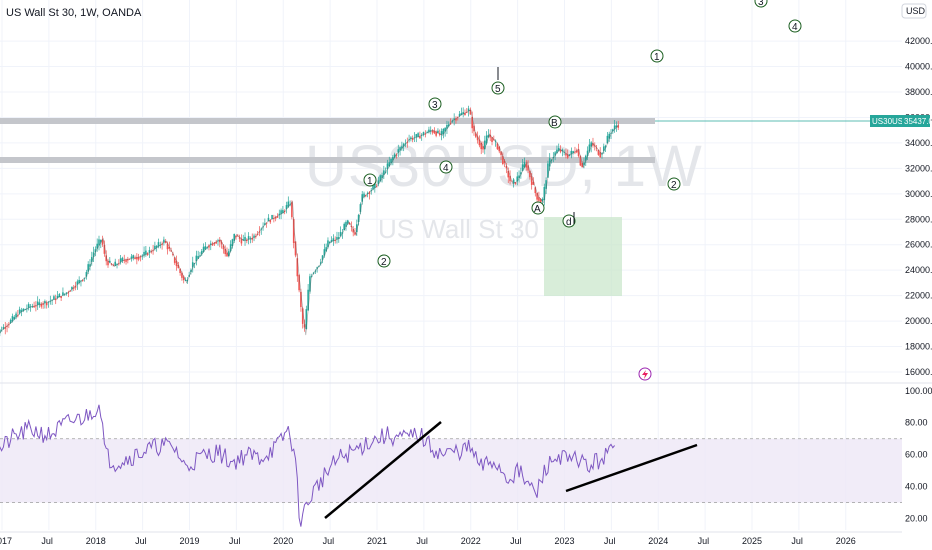  Describe the element at coordinates (471, 541) in the screenshot. I see `time-tick-label: 2022` at that location.